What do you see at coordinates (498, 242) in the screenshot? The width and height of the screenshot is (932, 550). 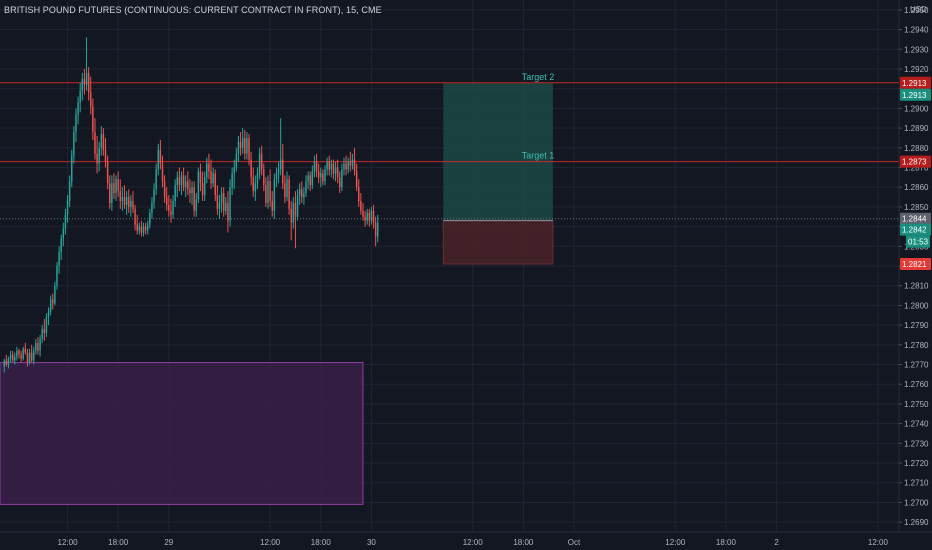 I see `loss-zone` at bounding box center [498, 242].